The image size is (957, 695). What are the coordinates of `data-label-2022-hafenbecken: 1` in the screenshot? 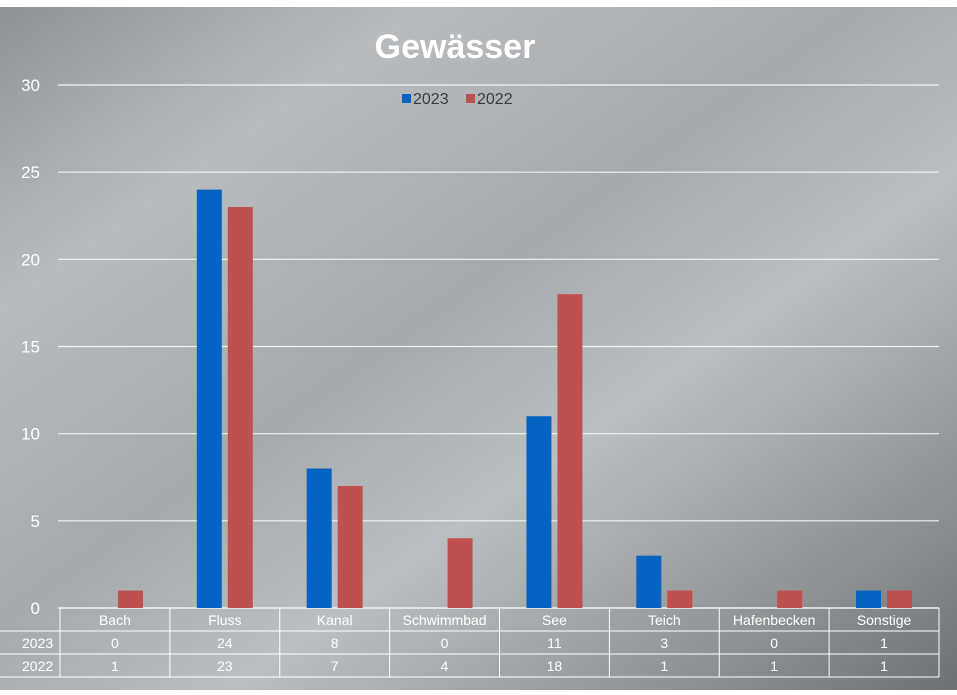 It's located at (774, 666).